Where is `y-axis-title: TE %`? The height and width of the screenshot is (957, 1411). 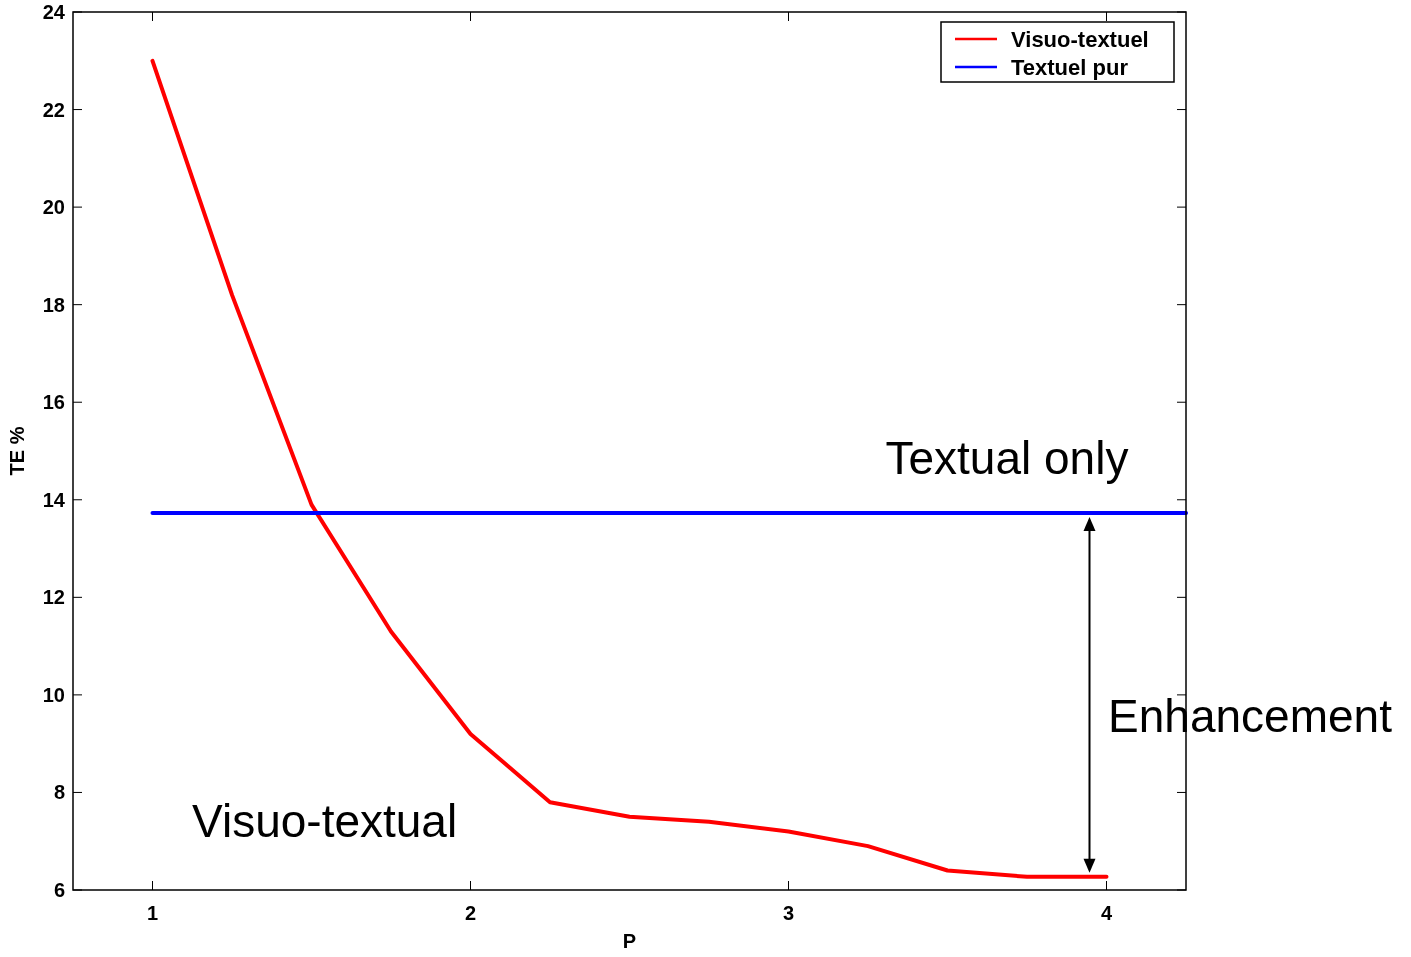
y-axis-title: TE % is located at coordinates (17, 451).